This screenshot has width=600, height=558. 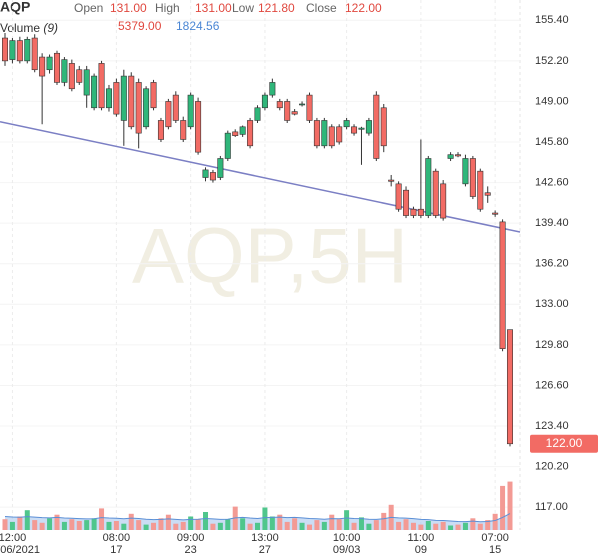 I want to click on y-tick-label: 123.40, so click(x=552, y=426).